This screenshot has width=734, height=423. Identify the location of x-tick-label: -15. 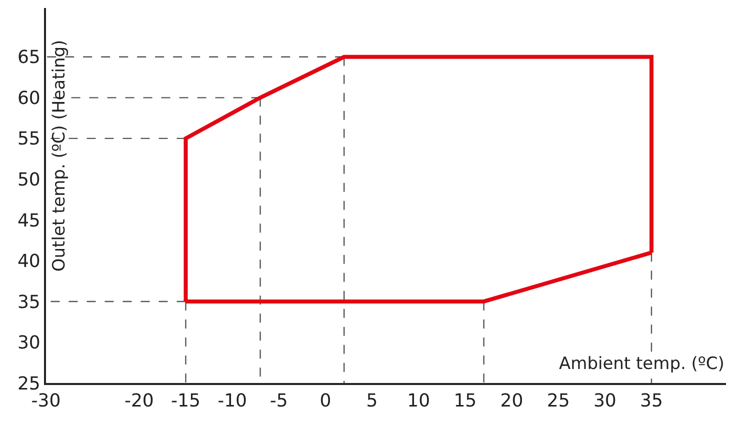
(185, 401).